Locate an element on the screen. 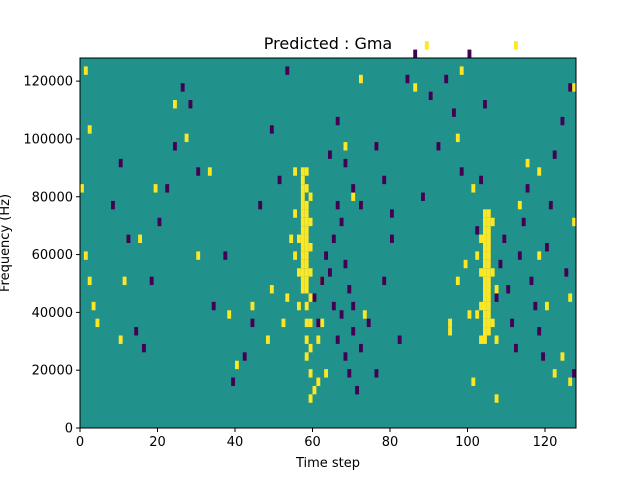 Image resolution: width=640 pixels, height=480 pixels. y-tick-label: 20000 is located at coordinates (52, 371).